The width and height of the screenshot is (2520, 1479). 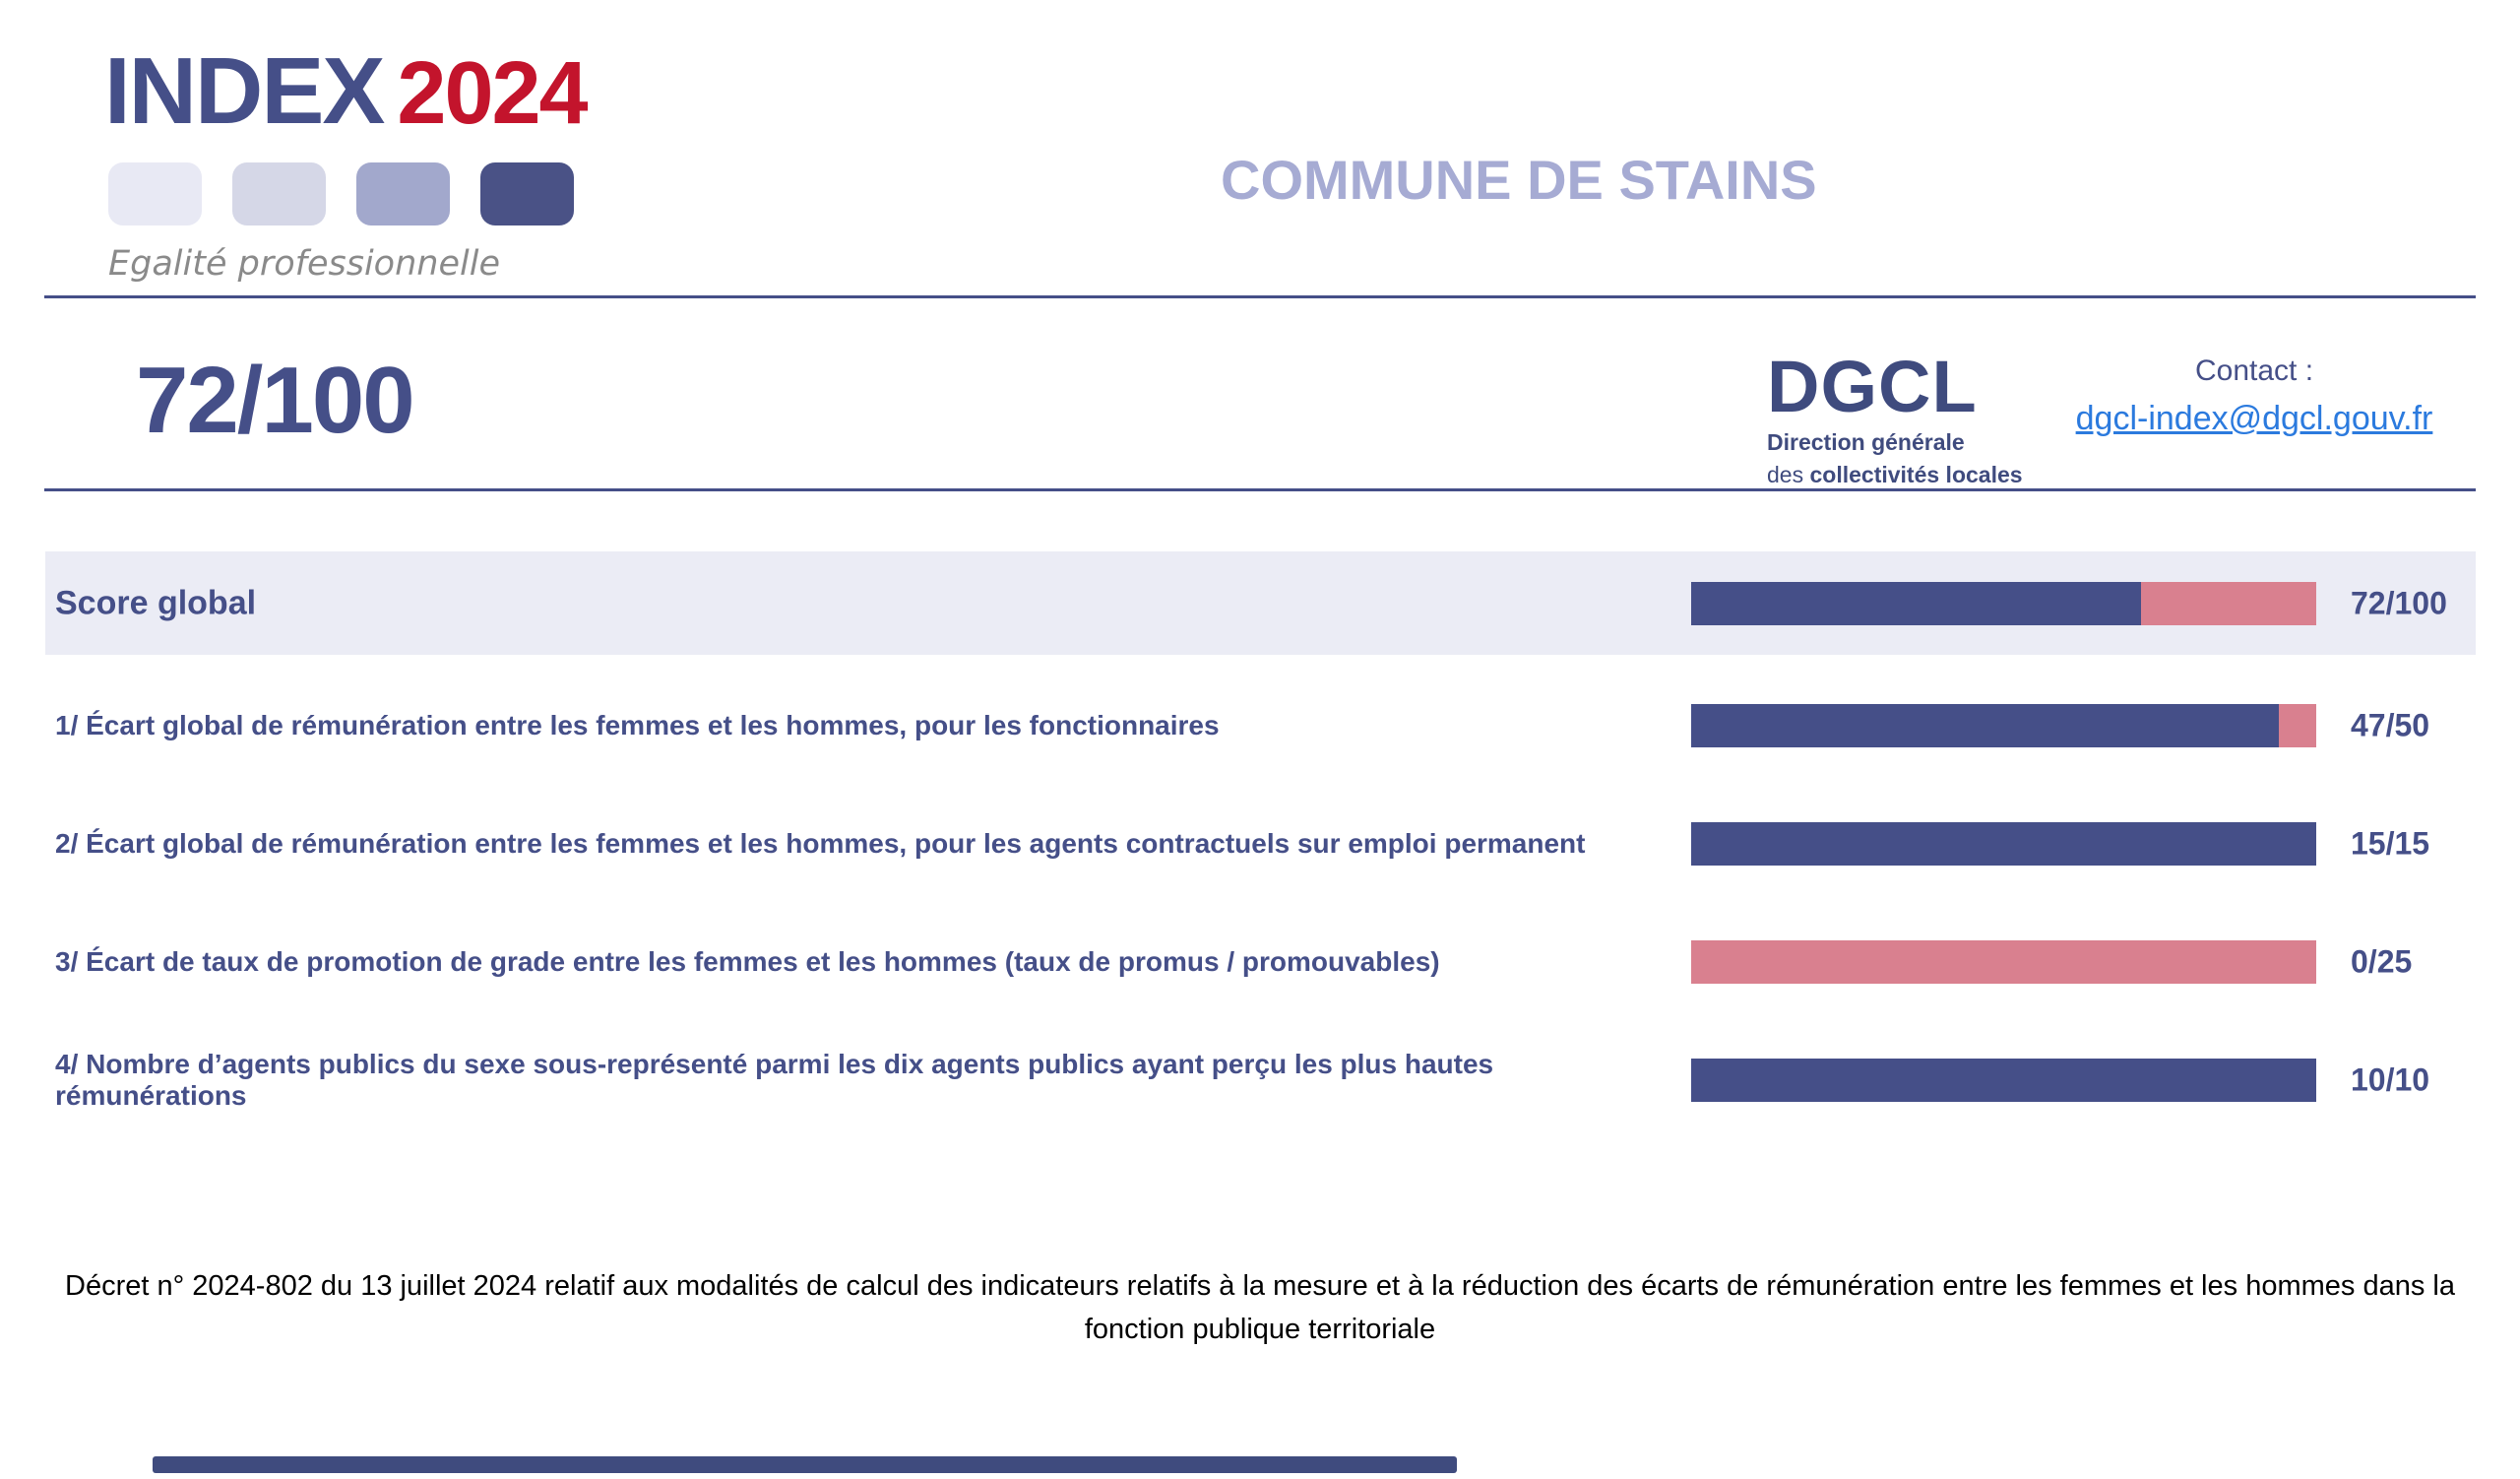 What do you see at coordinates (2390, 725) in the screenshot?
I see `score-value: 47/50` at bounding box center [2390, 725].